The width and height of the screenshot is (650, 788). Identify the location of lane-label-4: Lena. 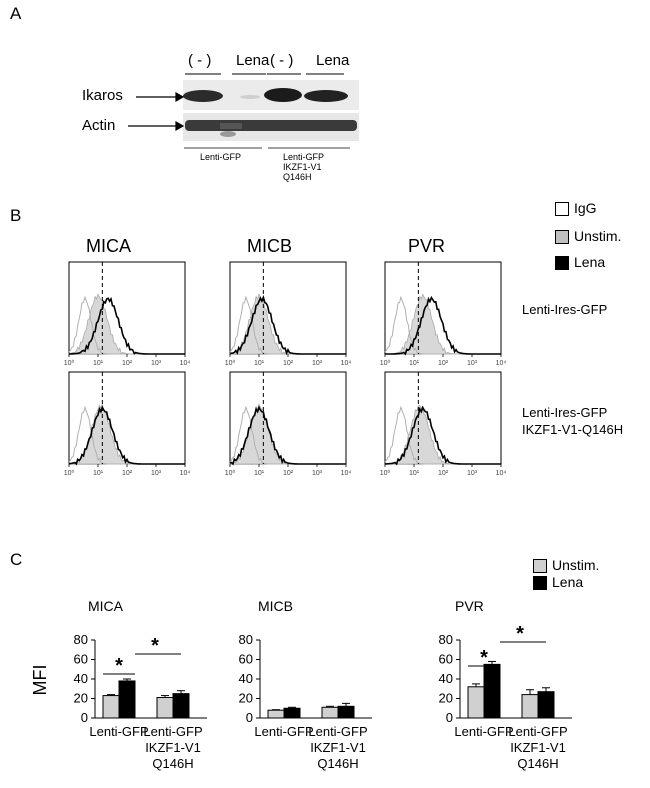
(333, 60).